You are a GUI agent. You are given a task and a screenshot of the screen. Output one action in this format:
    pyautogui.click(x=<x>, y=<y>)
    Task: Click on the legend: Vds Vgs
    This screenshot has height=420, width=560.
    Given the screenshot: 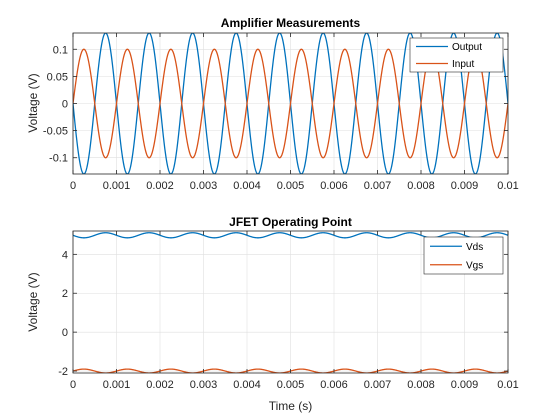 What is the action you would take?
    pyautogui.click(x=463, y=255)
    